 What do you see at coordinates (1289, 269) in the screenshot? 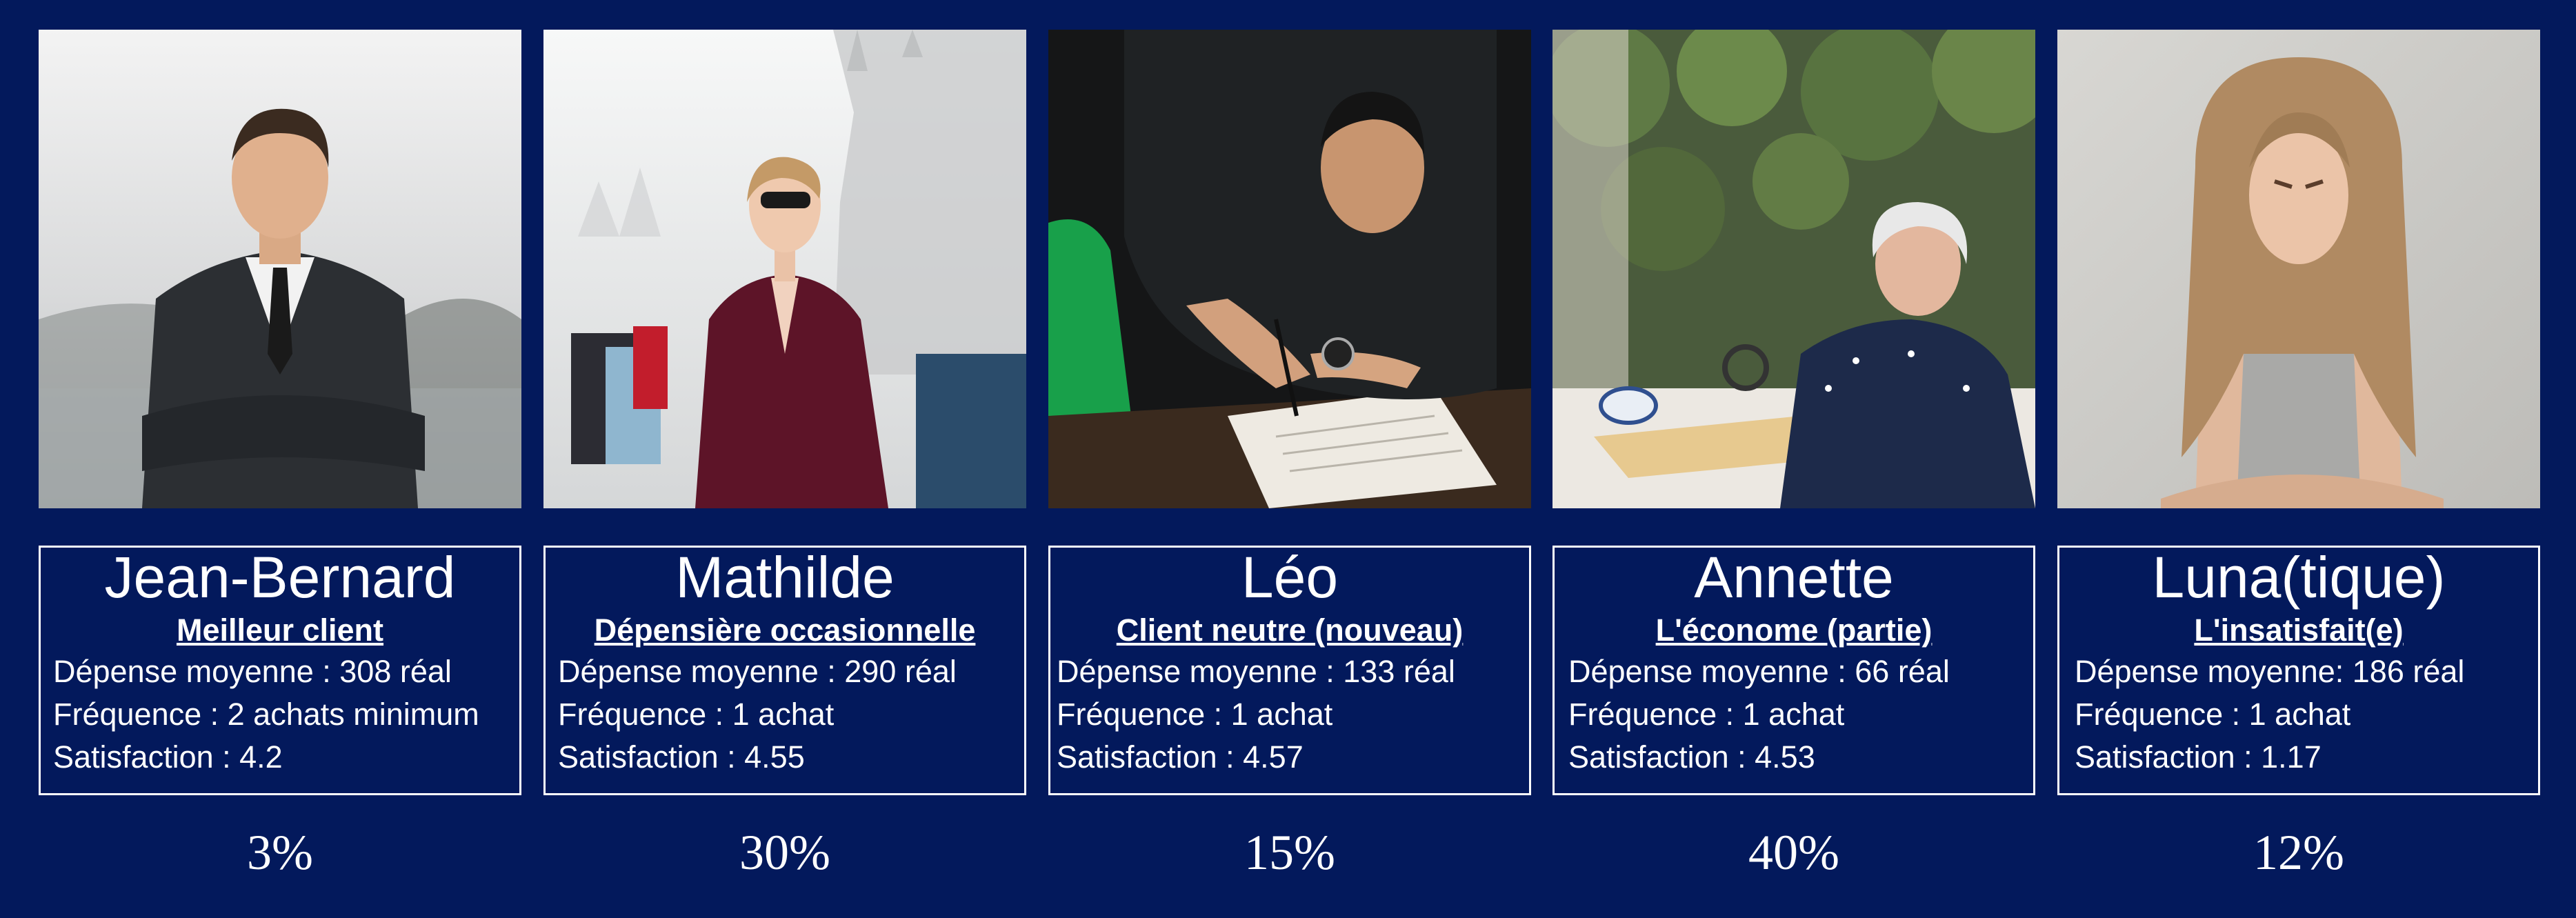
I see `man-writing-in-notebook-photo` at bounding box center [1289, 269].